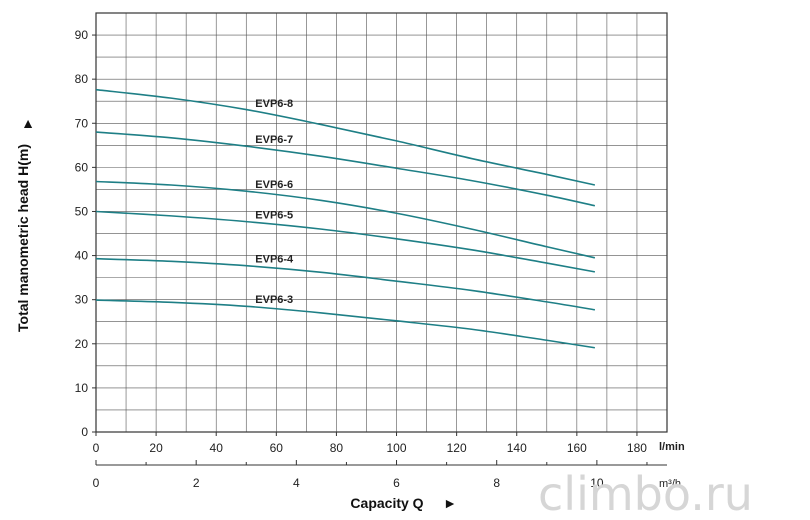  Describe the element at coordinates (517, 448) in the screenshot. I see `x-tick-label: 140` at that location.